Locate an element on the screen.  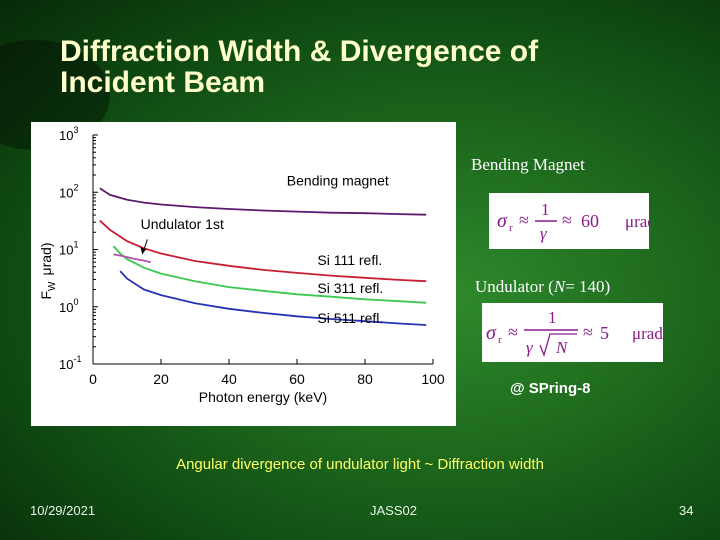
undulator-label-var: N is located at coordinates (559, 286).